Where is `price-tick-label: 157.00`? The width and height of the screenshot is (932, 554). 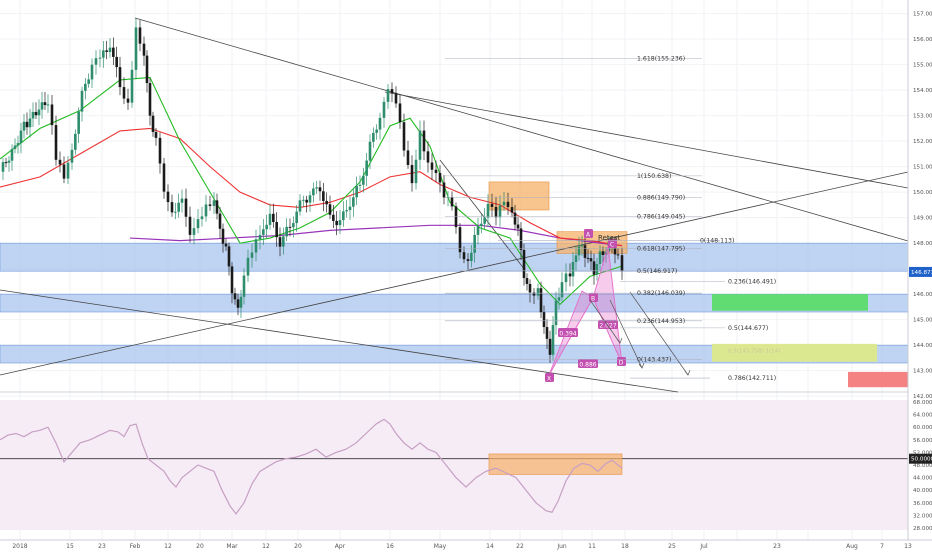
price-tick-label: 157.00 is located at coordinates (922, 15).